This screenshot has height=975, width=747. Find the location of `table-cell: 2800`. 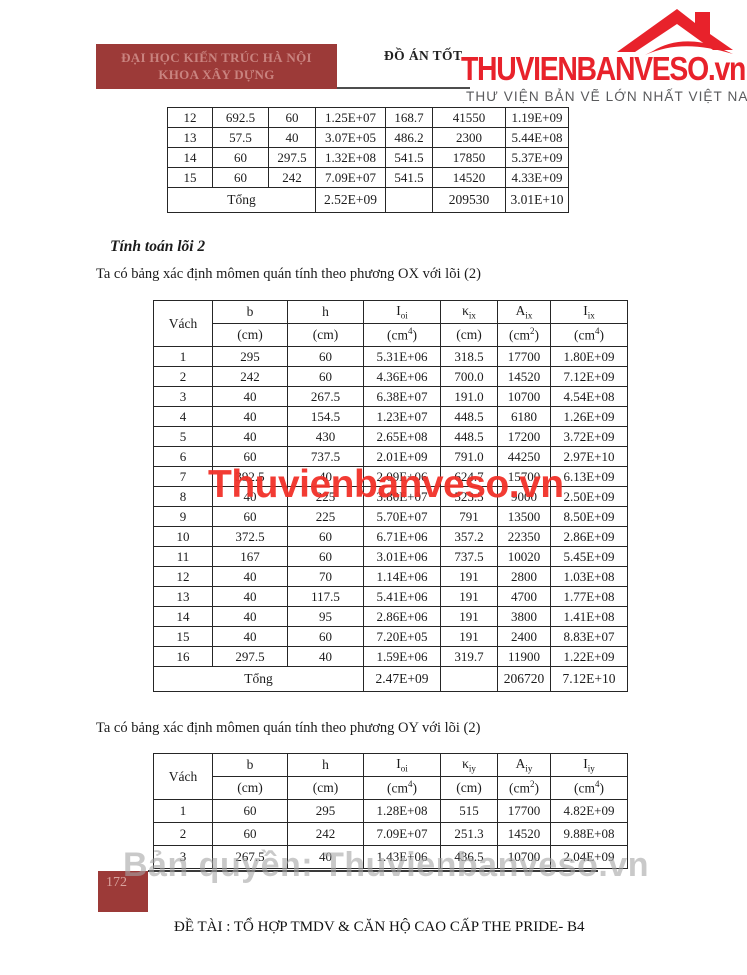

table-cell: 2800 is located at coordinates (524, 576).